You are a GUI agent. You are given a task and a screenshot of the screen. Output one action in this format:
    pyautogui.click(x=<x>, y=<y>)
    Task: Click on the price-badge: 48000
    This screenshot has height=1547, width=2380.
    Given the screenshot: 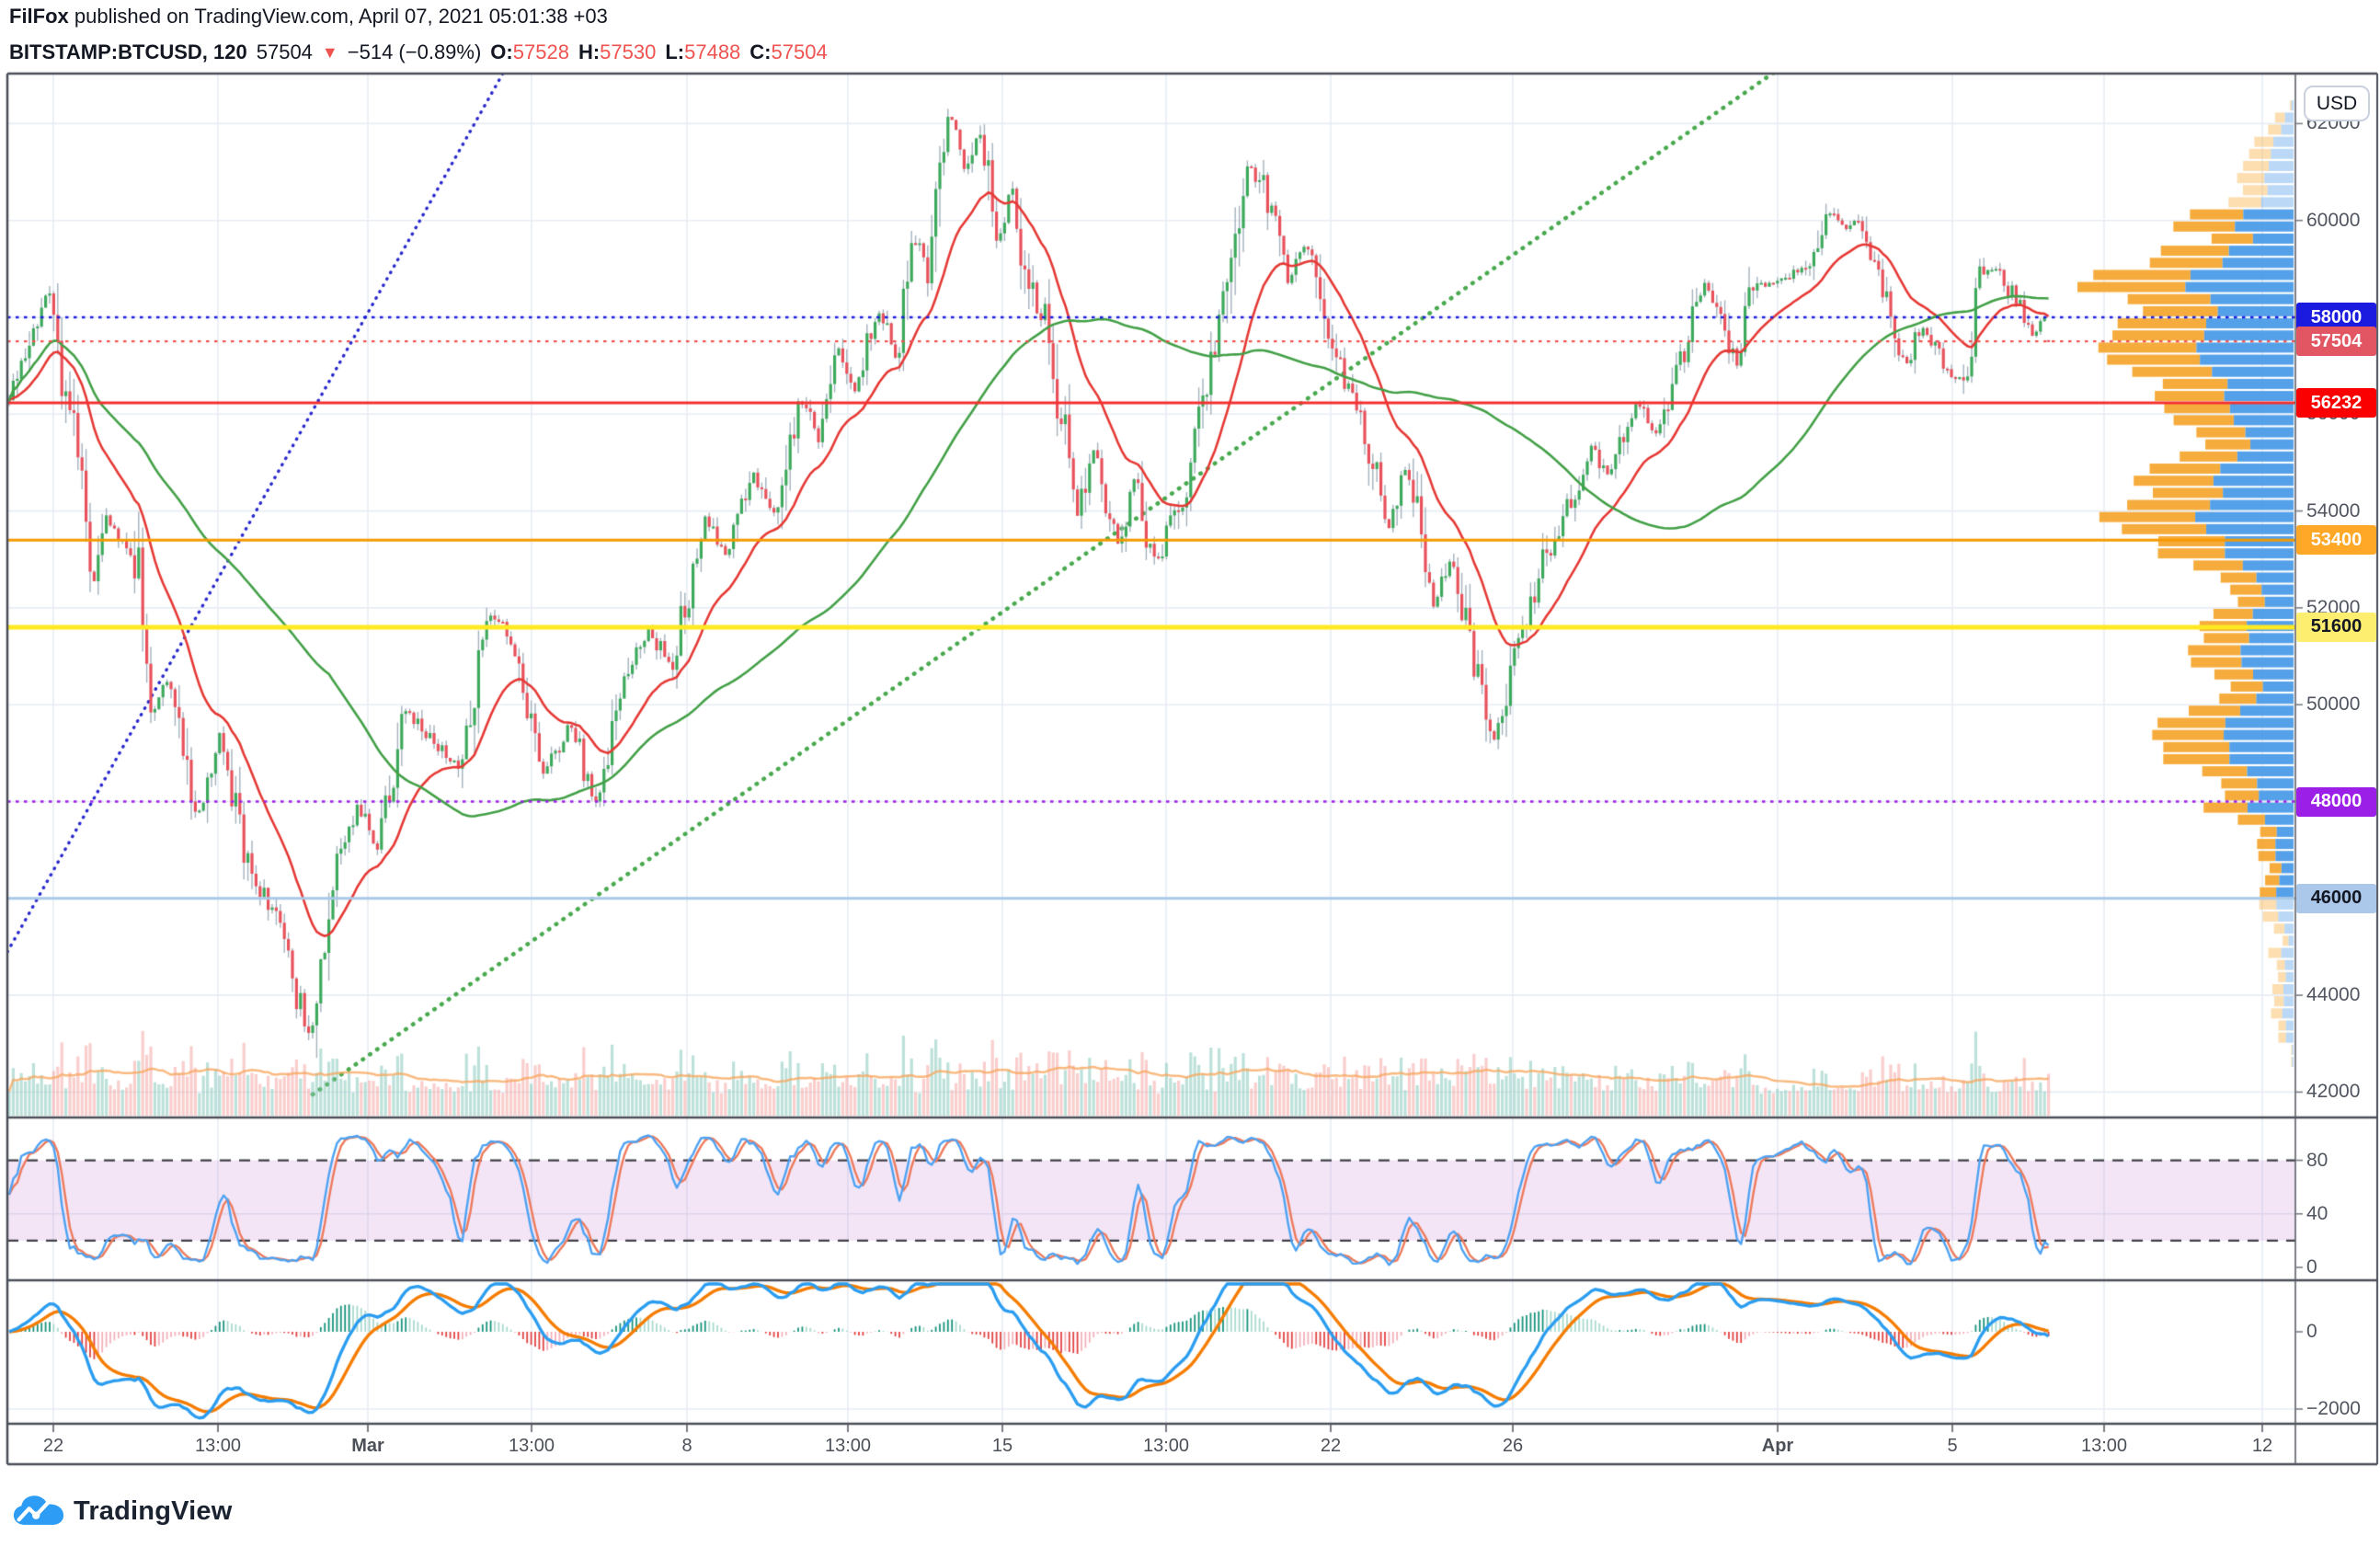 What is the action you would take?
    pyautogui.click(x=2336, y=801)
    